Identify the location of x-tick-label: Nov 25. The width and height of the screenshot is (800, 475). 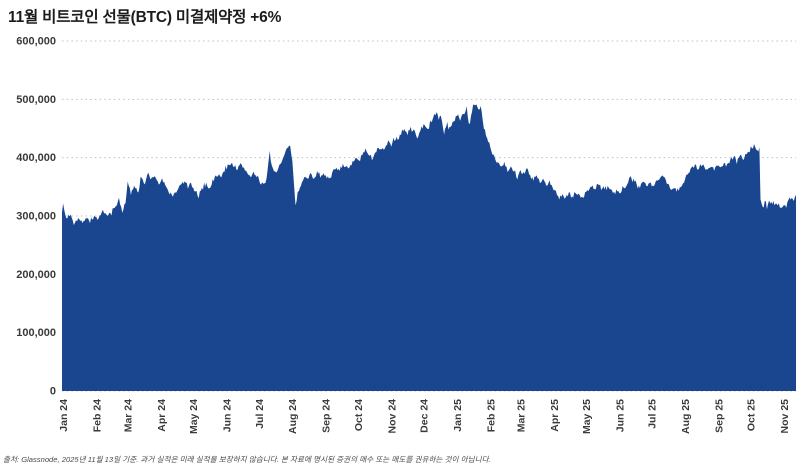
(785, 416).